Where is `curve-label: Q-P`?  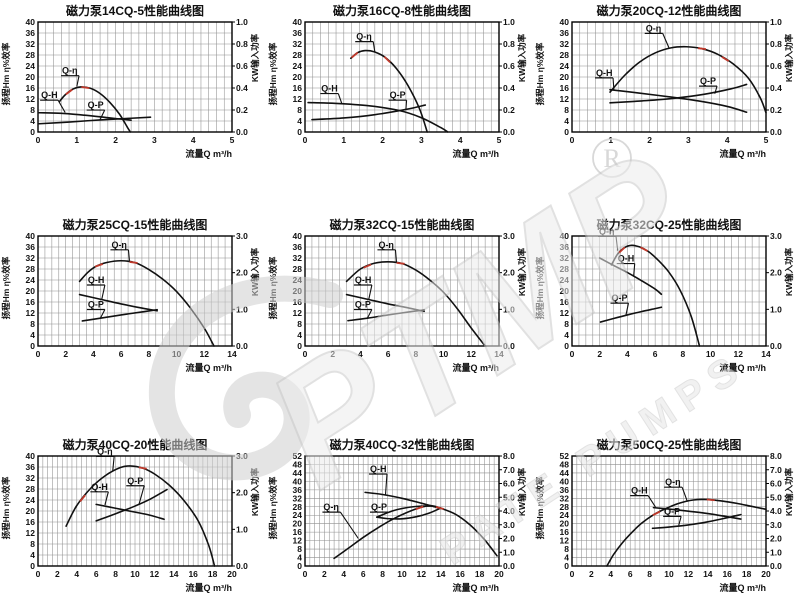
curve-label: Q-P is located at coordinates (363, 305).